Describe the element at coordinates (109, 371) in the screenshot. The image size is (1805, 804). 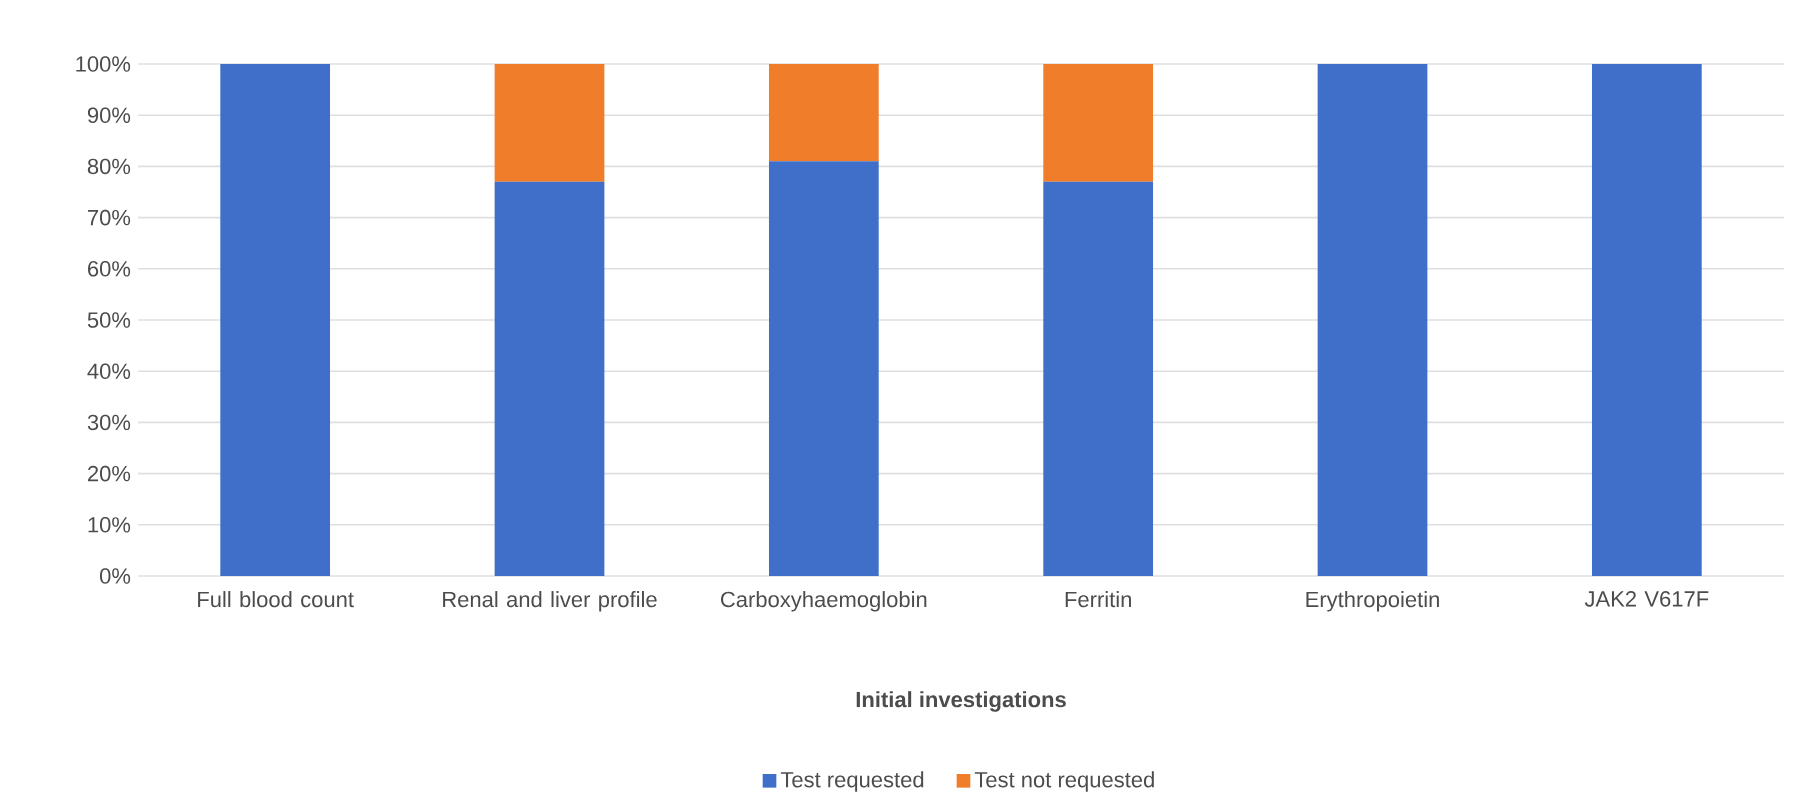
I see `y-tick-label: 40%` at that location.